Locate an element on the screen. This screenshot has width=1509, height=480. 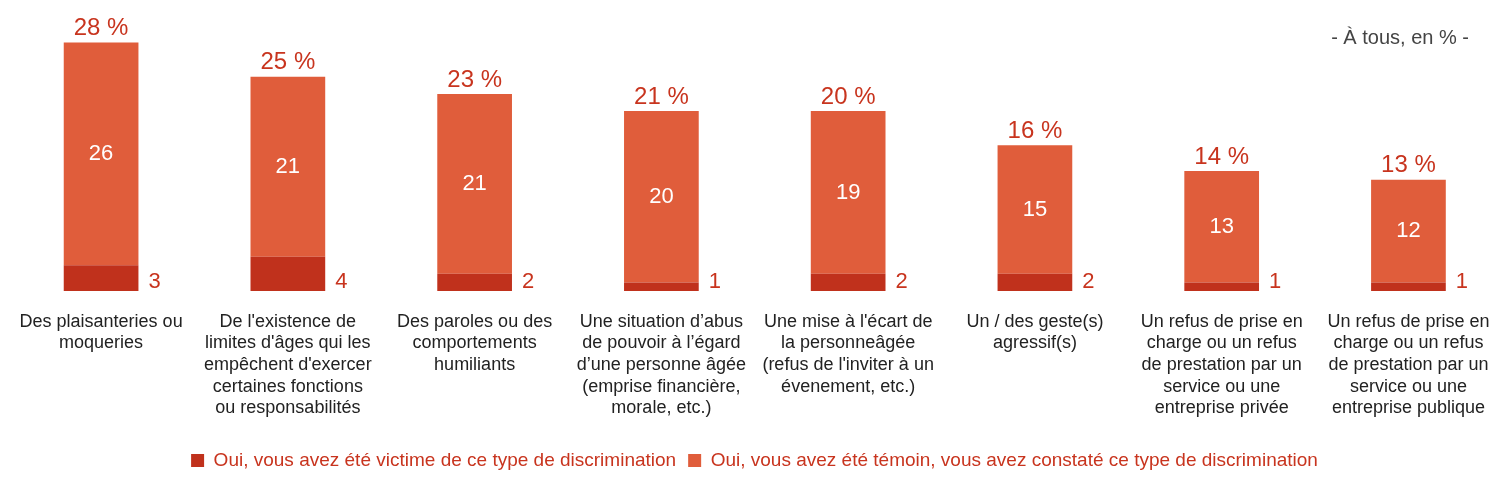
data-label: 26 is located at coordinates (101, 152).